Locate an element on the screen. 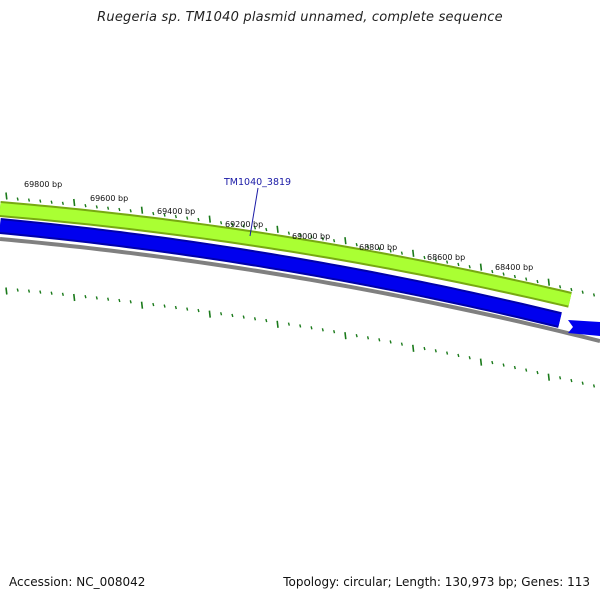  scale-label: 69200 bp is located at coordinates (244, 224).